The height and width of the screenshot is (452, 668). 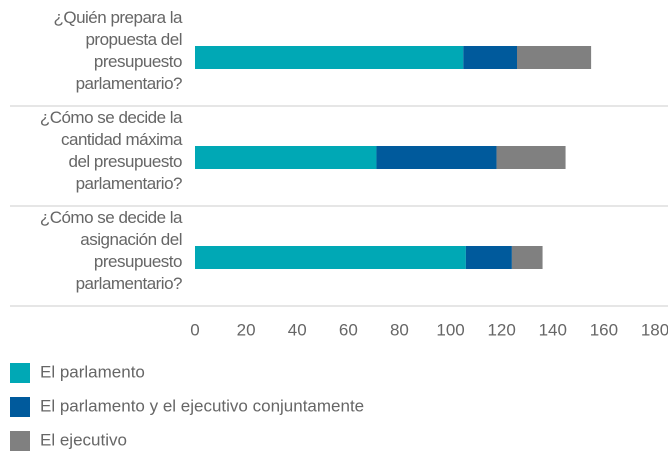 What do you see at coordinates (194, 329) in the screenshot?
I see `x-tick-label: 0` at bounding box center [194, 329].